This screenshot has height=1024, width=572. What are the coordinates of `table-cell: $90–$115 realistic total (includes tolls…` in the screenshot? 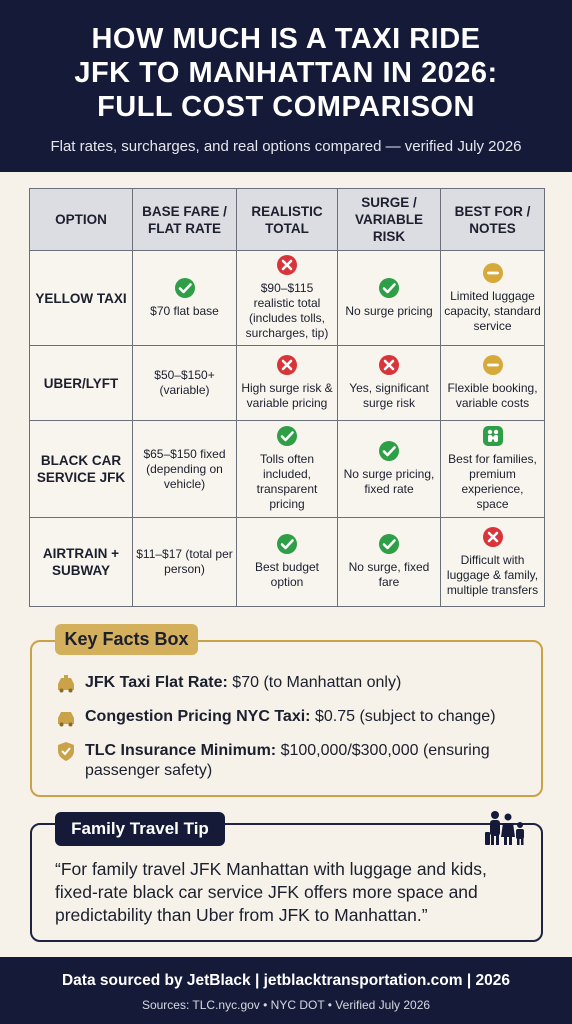 It's located at (287, 298).